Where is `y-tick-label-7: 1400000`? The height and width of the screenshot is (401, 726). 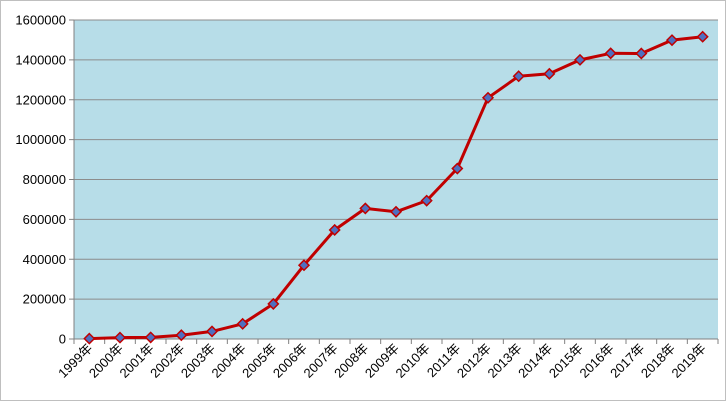 y-tick-label-7: 1400000 is located at coordinates (40, 59).